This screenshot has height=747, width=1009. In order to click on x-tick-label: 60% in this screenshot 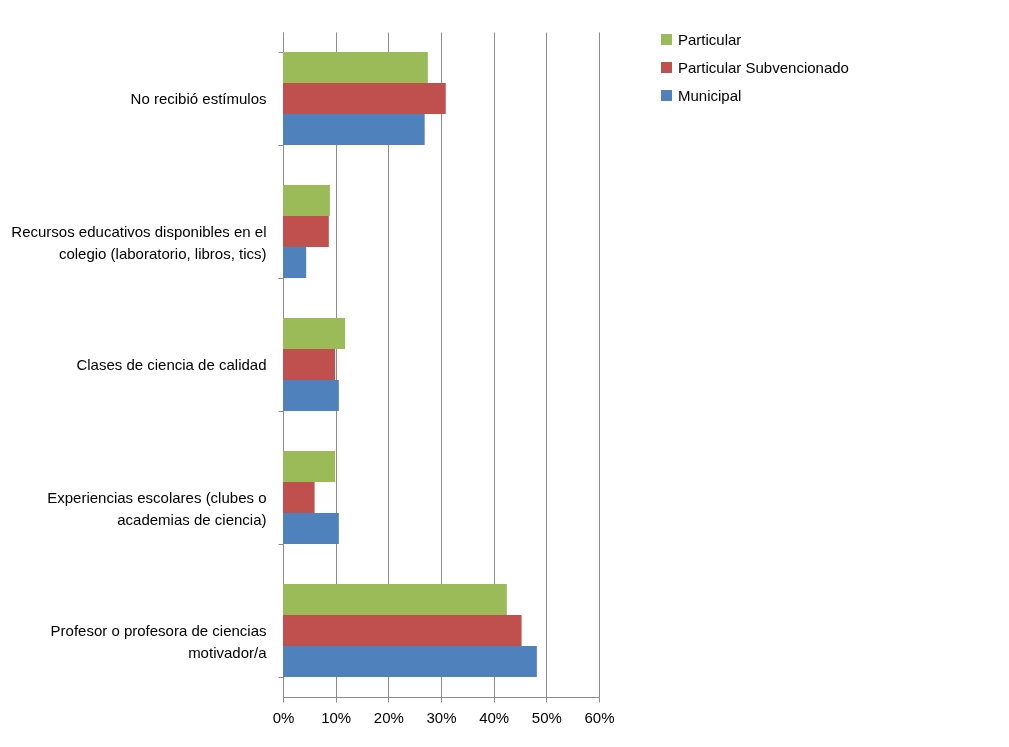, I will do `click(599, 717)`.